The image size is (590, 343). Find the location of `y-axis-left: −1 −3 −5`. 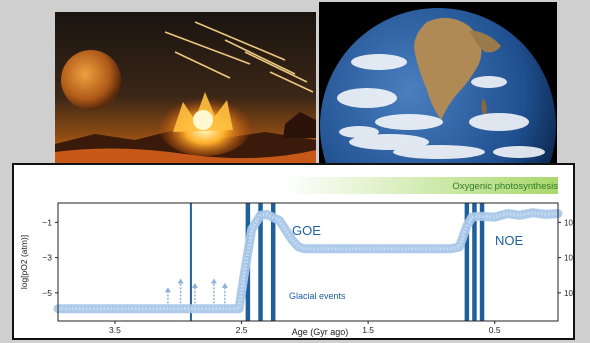

y-axis-left: −1 −3 −5 is located at coordinates (50, 257).